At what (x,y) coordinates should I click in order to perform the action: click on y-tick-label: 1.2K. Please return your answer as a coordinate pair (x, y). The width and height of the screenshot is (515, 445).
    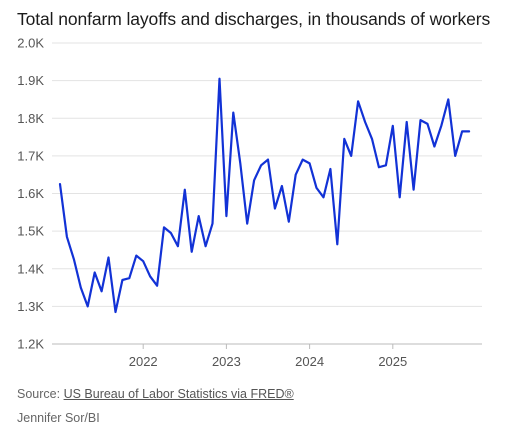
    Looking at the image, I should click on (30, 344).